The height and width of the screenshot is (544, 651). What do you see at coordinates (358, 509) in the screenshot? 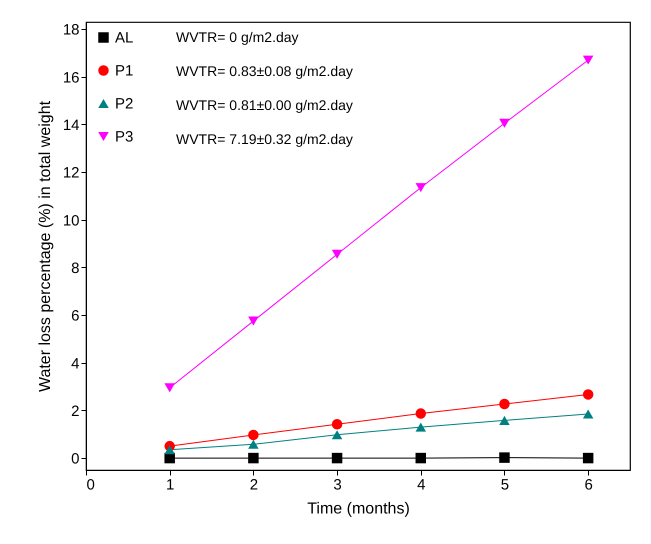
I see `x-axis-title: Time (months)` at bounding box center [358, 509].